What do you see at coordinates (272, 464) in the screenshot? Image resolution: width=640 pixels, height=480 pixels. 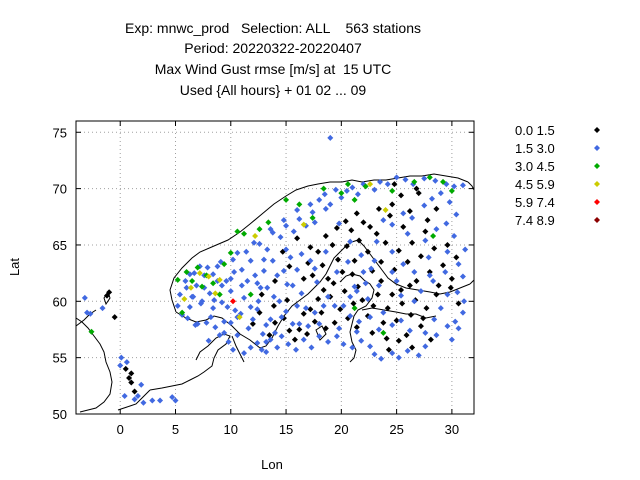 I see `x-axis-label: Lon` at bounding box center [272, 464].